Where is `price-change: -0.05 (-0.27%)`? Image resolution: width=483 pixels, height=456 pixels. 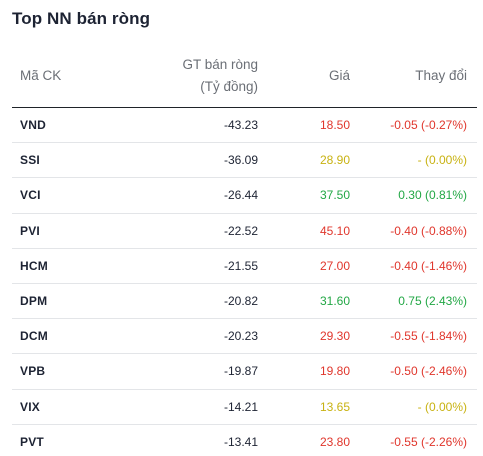
price-change: -0.05 (-0.27%) is located at coordinates (428, 125).